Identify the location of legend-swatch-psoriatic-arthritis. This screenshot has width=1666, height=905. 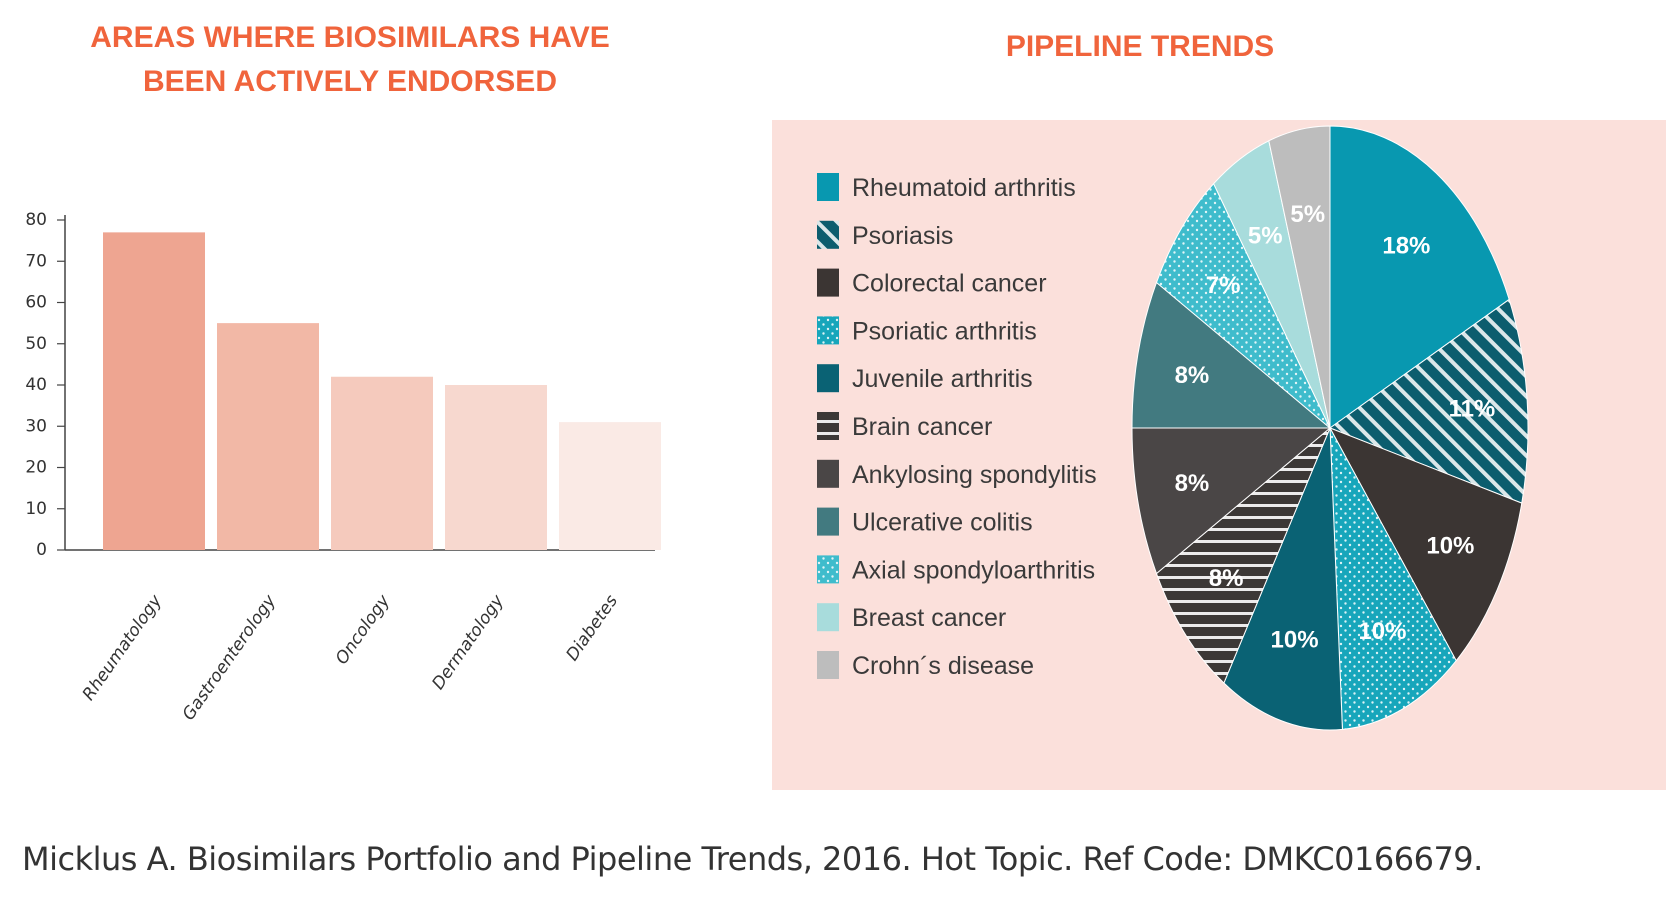
(828, 330).